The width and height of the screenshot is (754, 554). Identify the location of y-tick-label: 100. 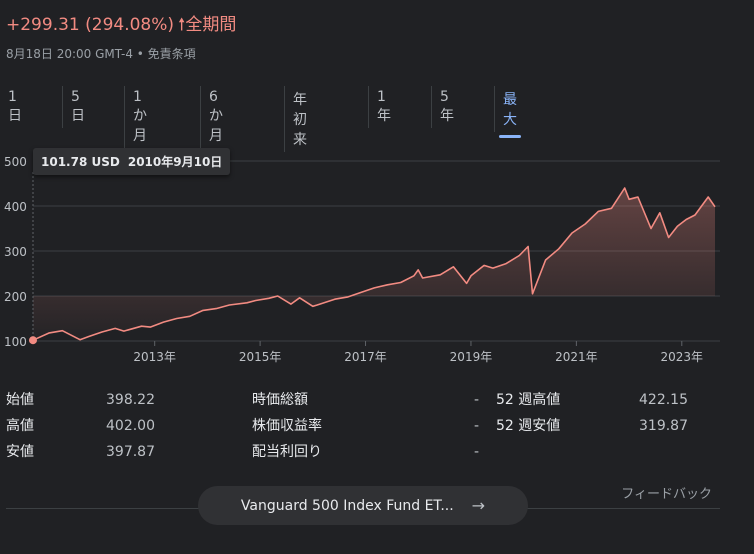
(15, 342).